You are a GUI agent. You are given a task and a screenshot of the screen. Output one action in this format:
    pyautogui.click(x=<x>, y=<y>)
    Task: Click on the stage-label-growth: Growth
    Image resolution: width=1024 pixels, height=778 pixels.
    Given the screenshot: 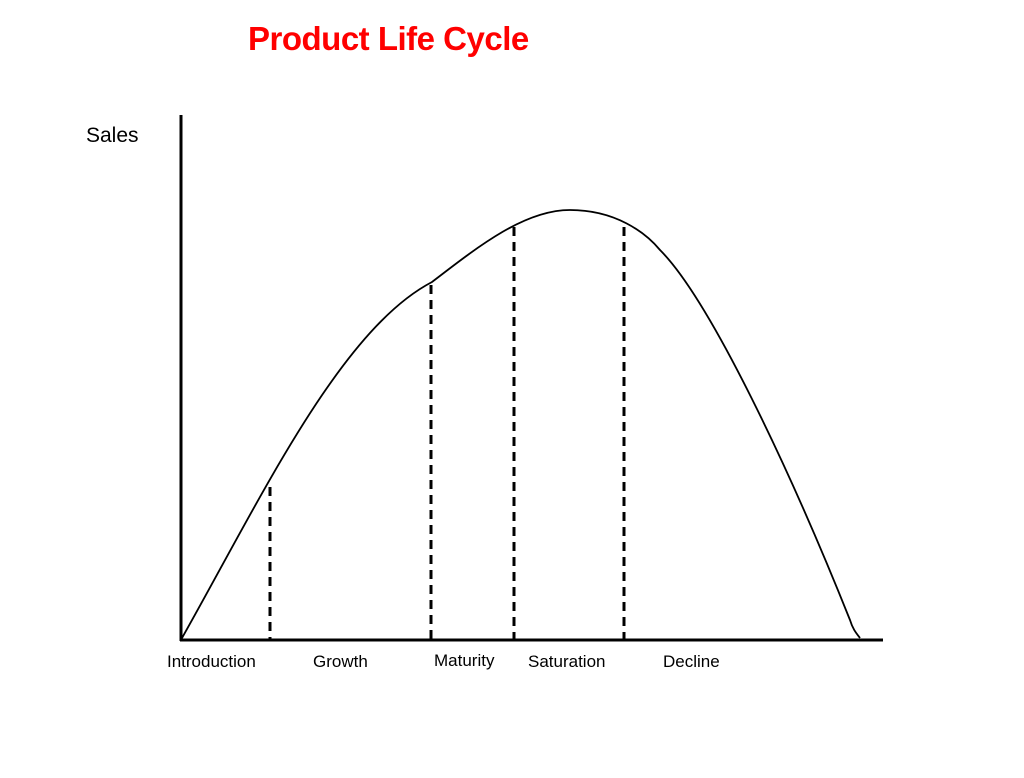 What is the action you would take?
    pyautogui.click(x=340, y=661)
    